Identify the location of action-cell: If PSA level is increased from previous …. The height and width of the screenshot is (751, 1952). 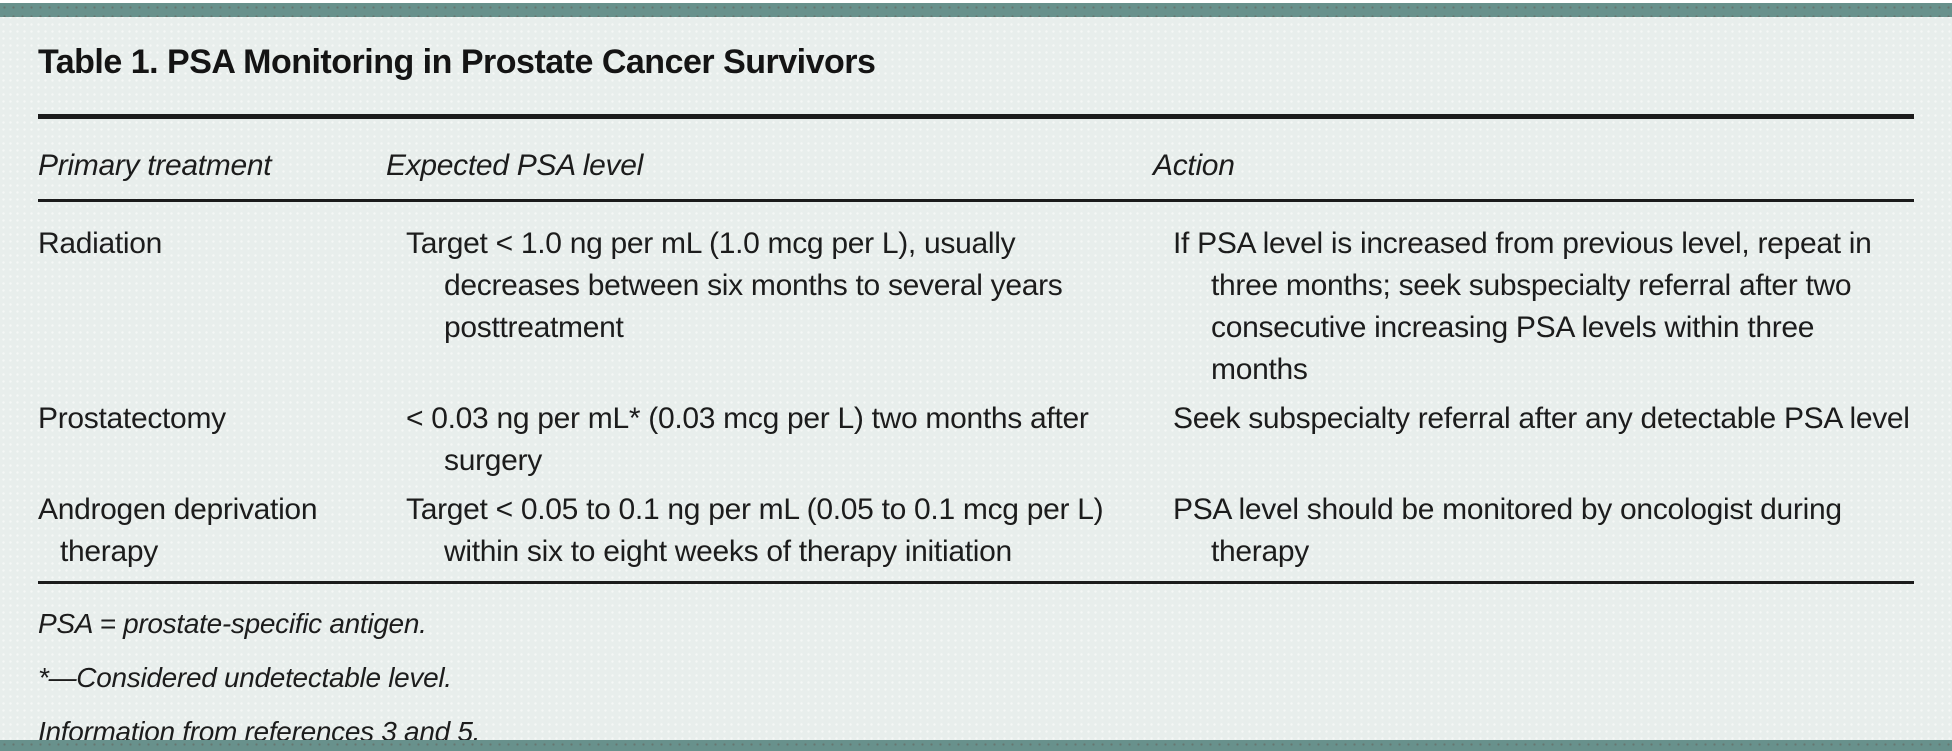
(1522, 306).